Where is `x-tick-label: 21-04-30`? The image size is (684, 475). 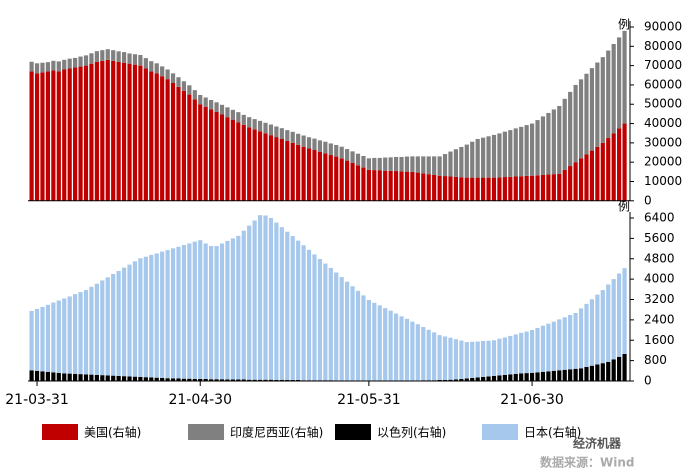
x-tick-label: 21-04-30 is located at coordinates (200, 400).